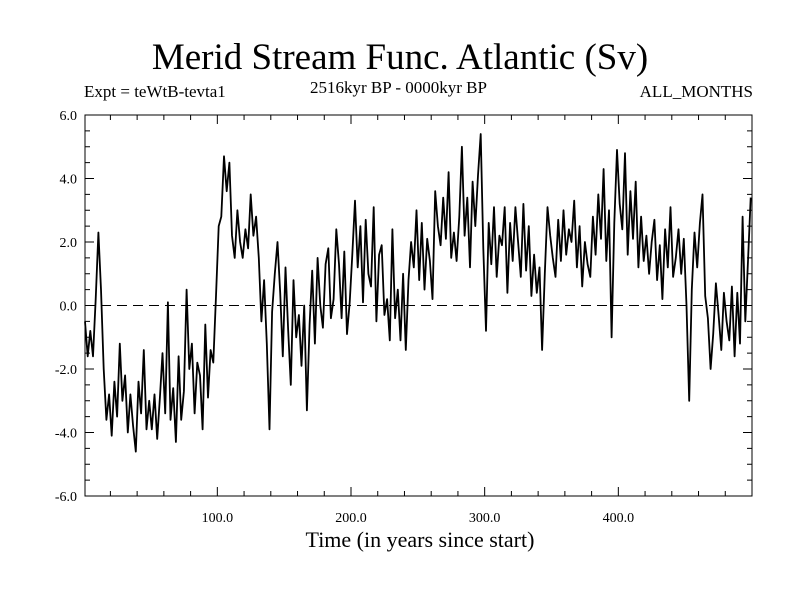  Describe the element at coordinates (420, 539) in the screenshot. I see `x-axis-label: Time (in years since start)` at that location.